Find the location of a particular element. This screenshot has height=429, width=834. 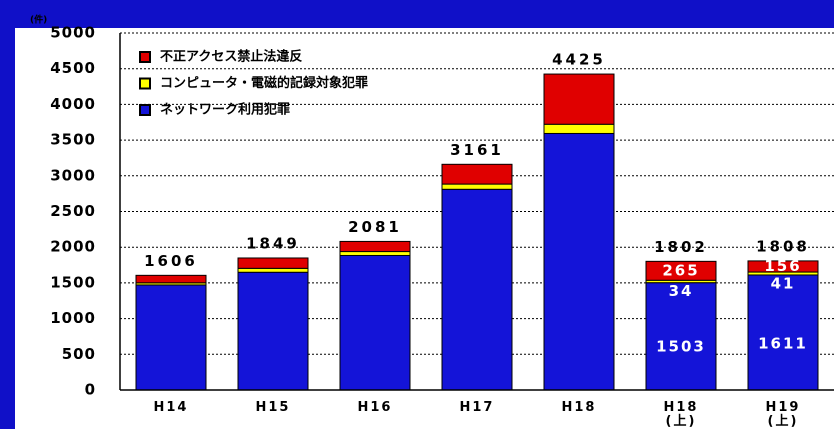

y-tick-label: 3000 is located at coordinates (73, 175).